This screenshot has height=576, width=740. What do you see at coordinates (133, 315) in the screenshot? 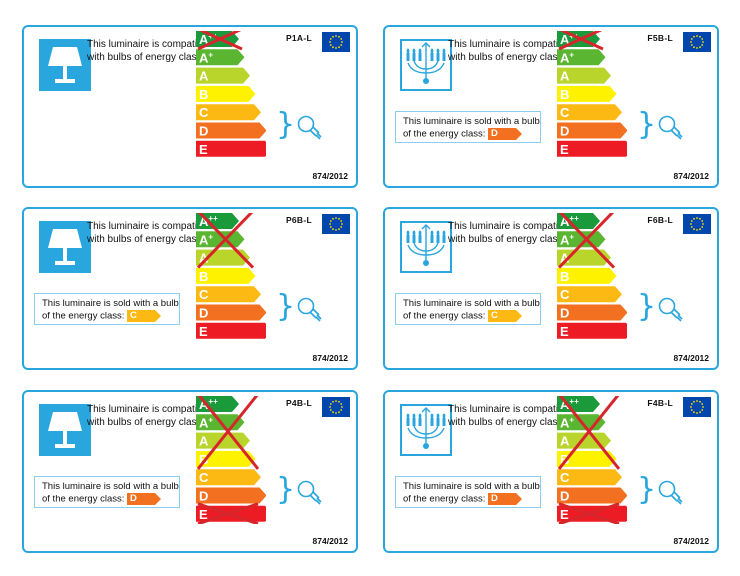
I see `sold-energy-class-label: C` at bounding box center [133, 315].